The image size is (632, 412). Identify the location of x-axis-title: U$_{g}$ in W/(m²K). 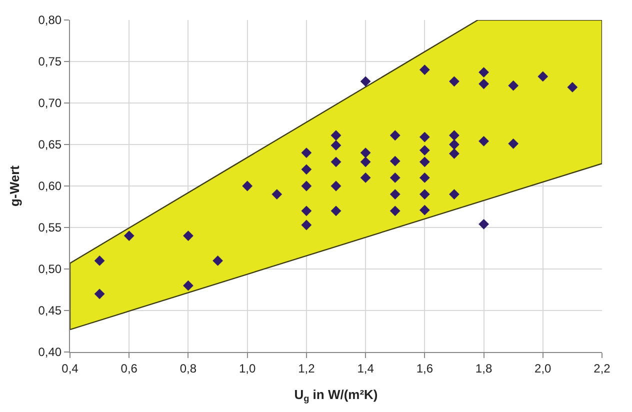
(336, 395).